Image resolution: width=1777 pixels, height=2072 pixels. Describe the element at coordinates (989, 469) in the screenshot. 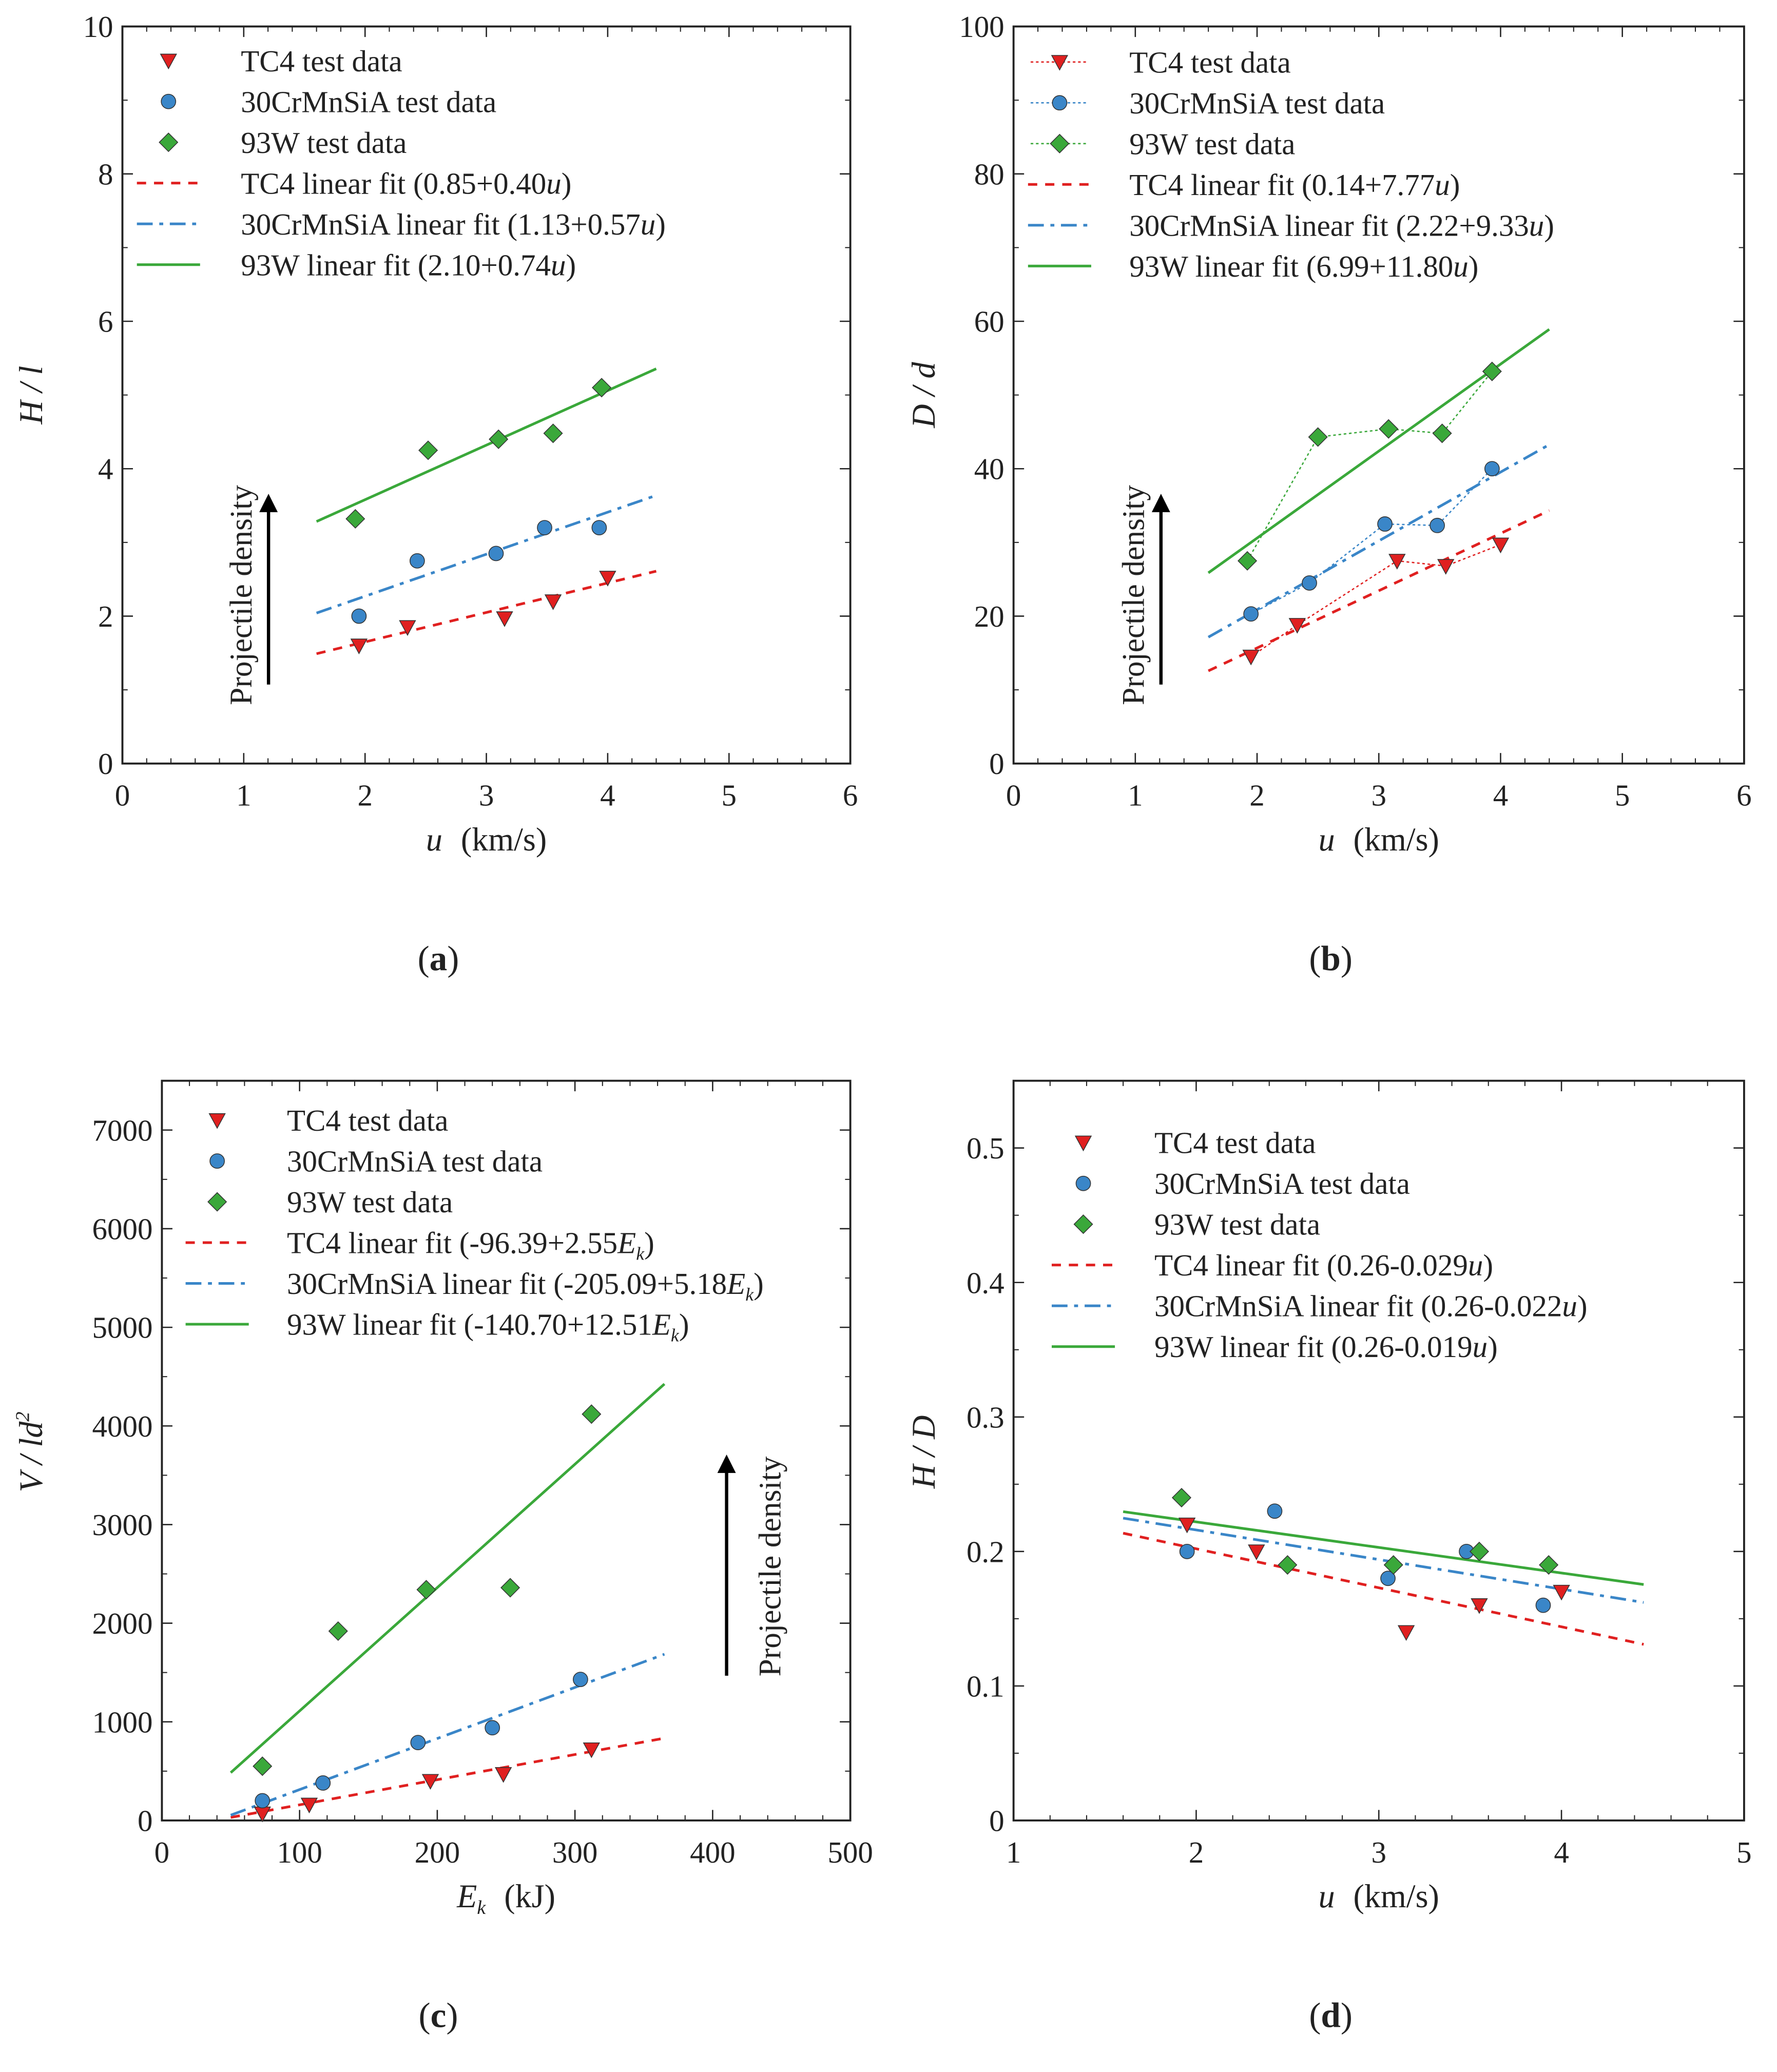

I see `y-tick-label: 40` at that location.